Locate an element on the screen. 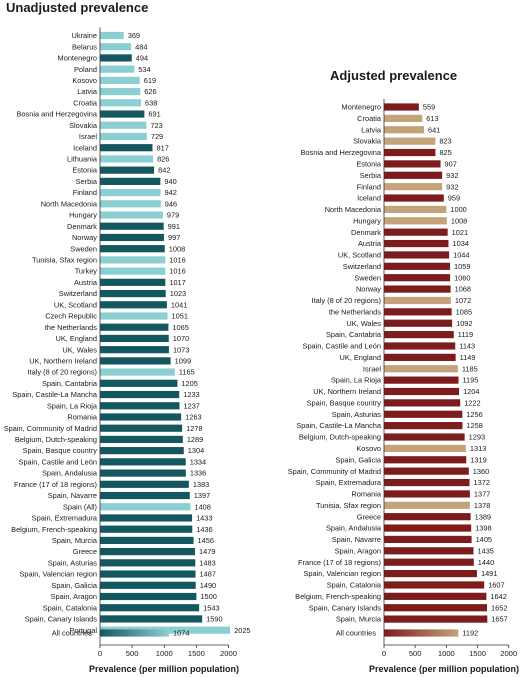 Image resolution: width=520 pixels, height=677 pixels. data-label: 1165 is located at coordinates (187, 372).